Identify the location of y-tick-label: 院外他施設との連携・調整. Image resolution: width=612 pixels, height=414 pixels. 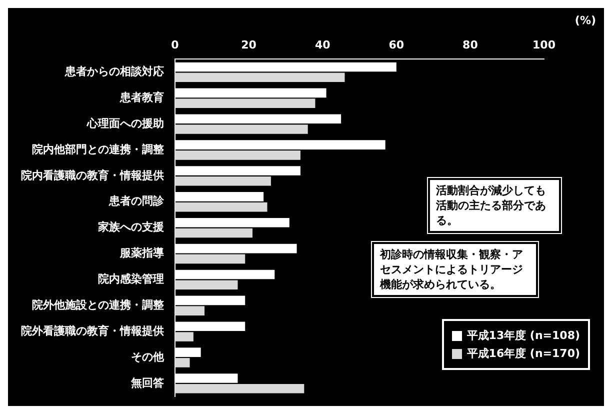
(98, 305).